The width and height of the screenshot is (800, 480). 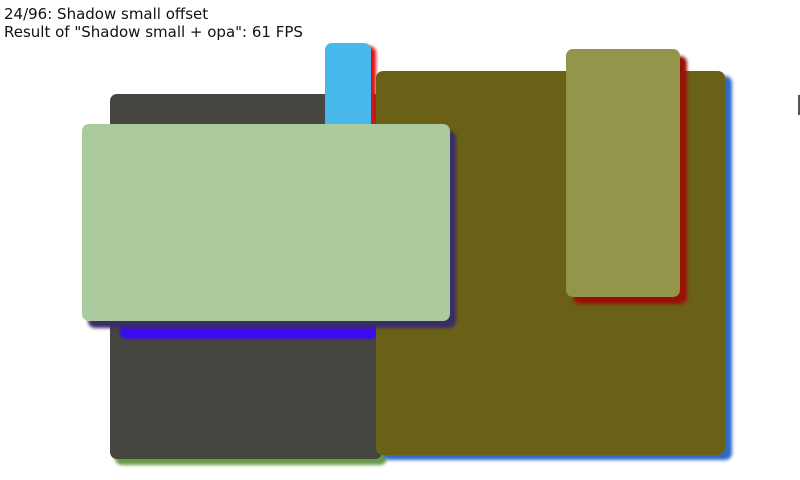 What do you see at coordinates (799, 105) in the screenshot?
I see `offscreen-object-edge` at bounding box center [799, 105].